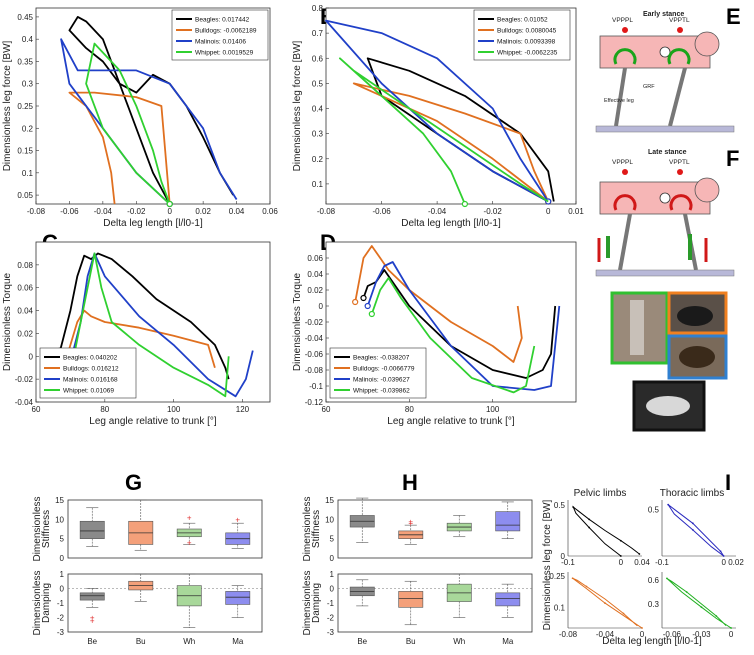  I want to click on x-tick-label: 100, so click(174, 409).